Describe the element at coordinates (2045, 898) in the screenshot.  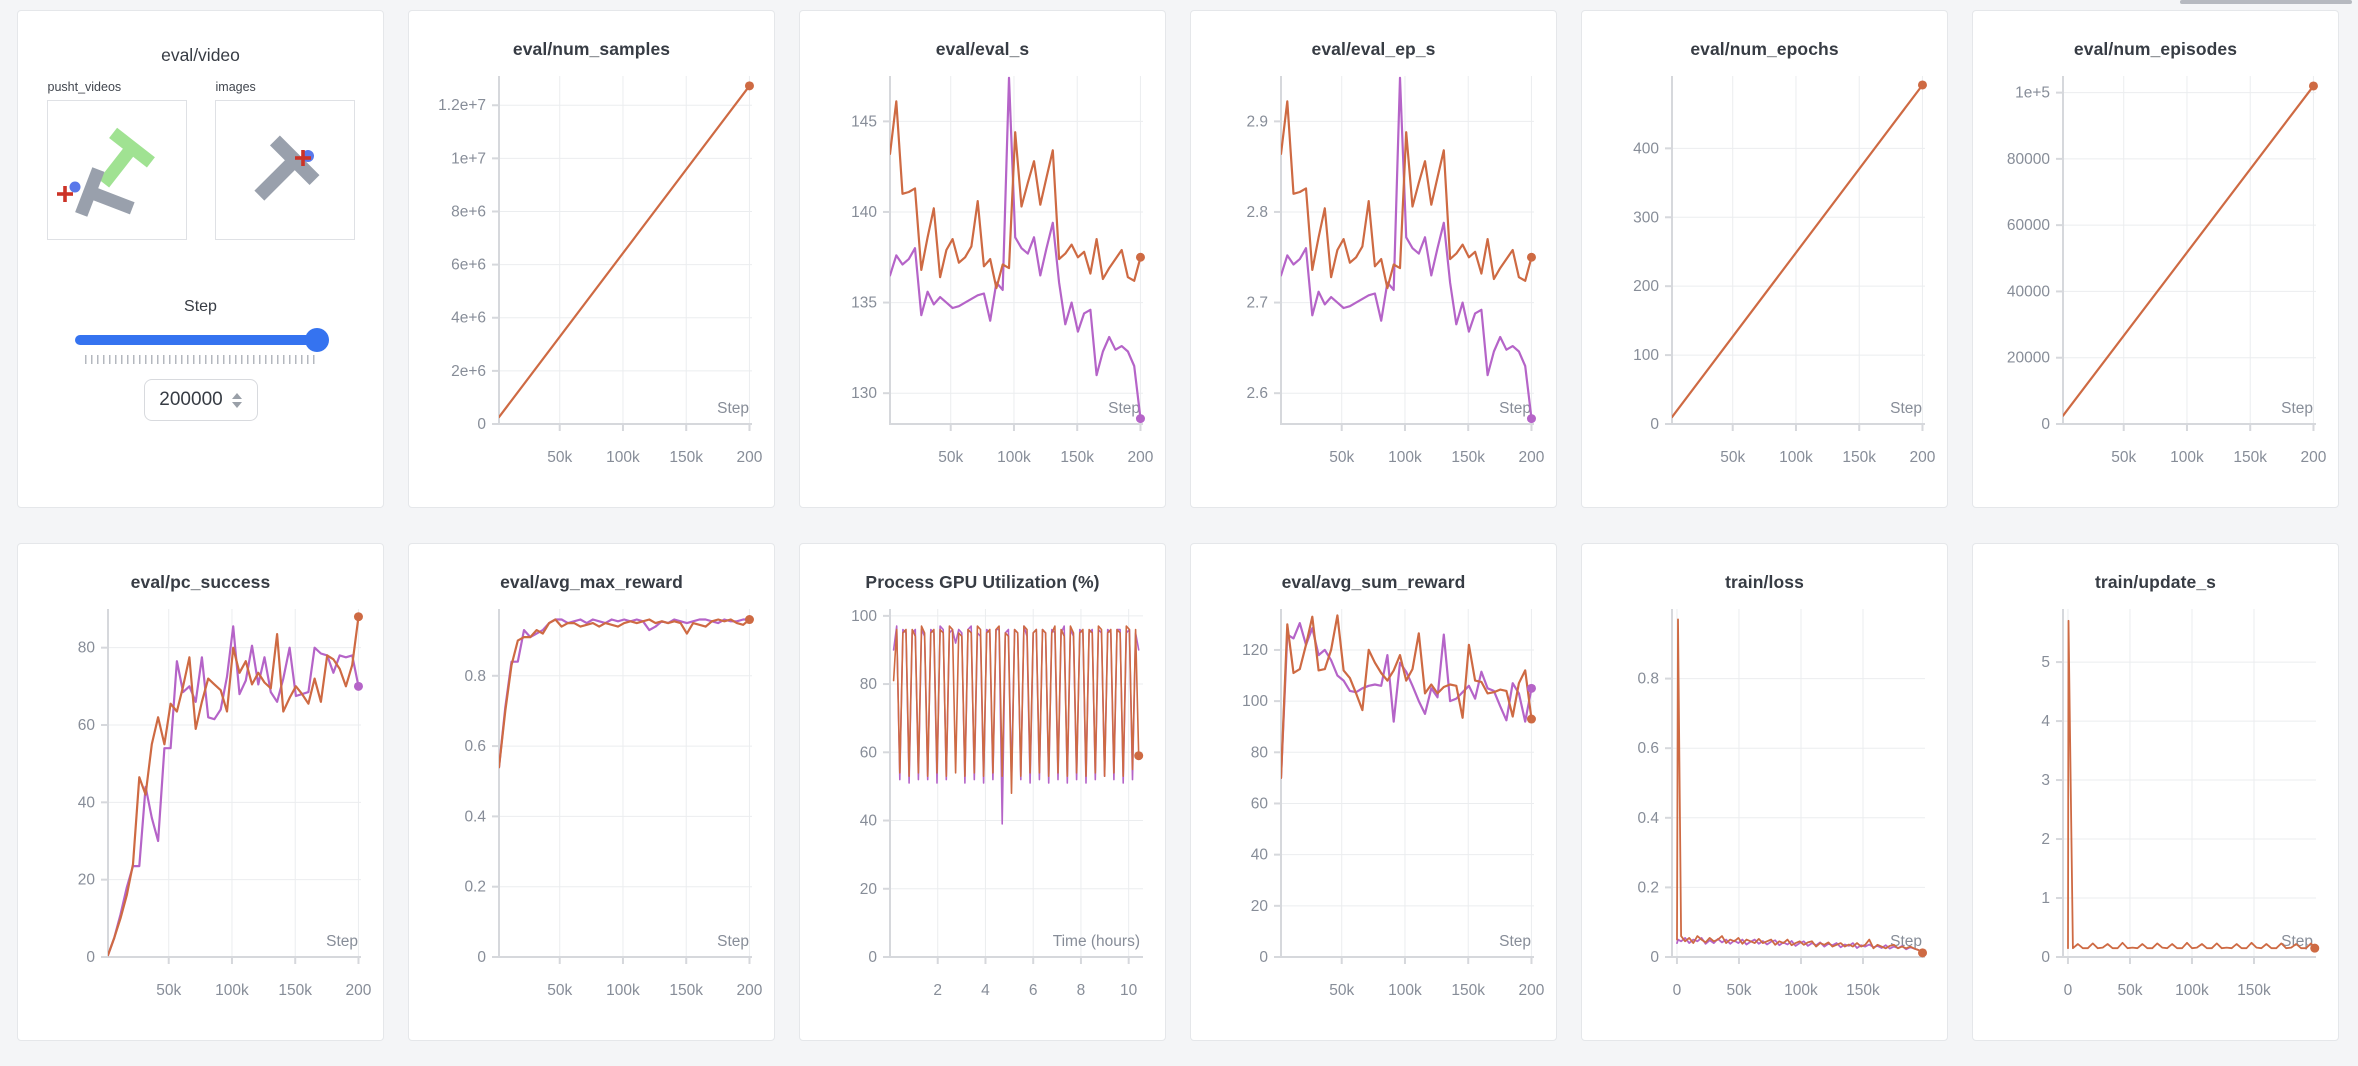
I see `svg-text: 1` at that location.